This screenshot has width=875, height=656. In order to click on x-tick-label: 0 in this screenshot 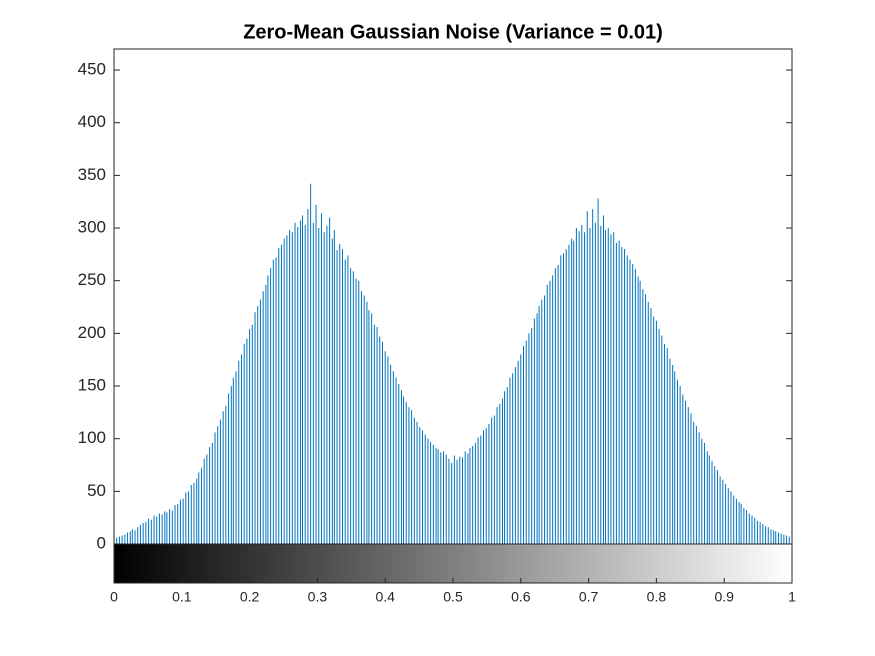, I will do `click(114, 597)`.